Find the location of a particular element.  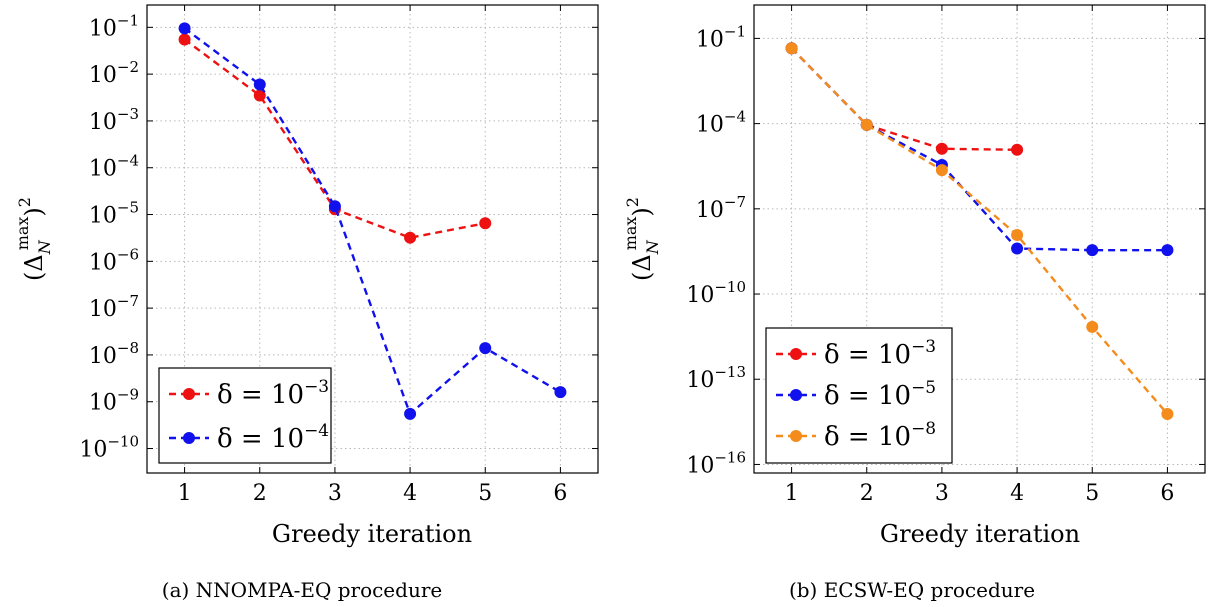

panel-a-ylabel-sup: max is located at coordinates (22, 234).